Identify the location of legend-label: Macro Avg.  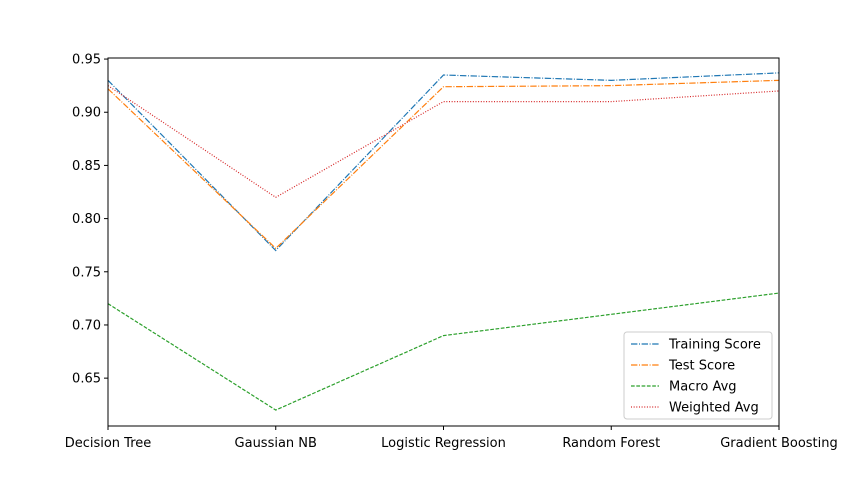
(703, 387).